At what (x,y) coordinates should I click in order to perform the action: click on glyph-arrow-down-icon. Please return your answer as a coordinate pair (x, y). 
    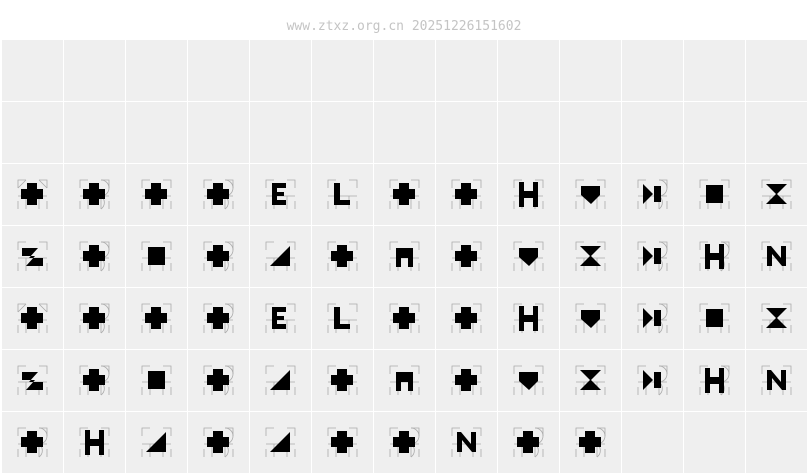
    Looking at the image, I should click on (528, 256).